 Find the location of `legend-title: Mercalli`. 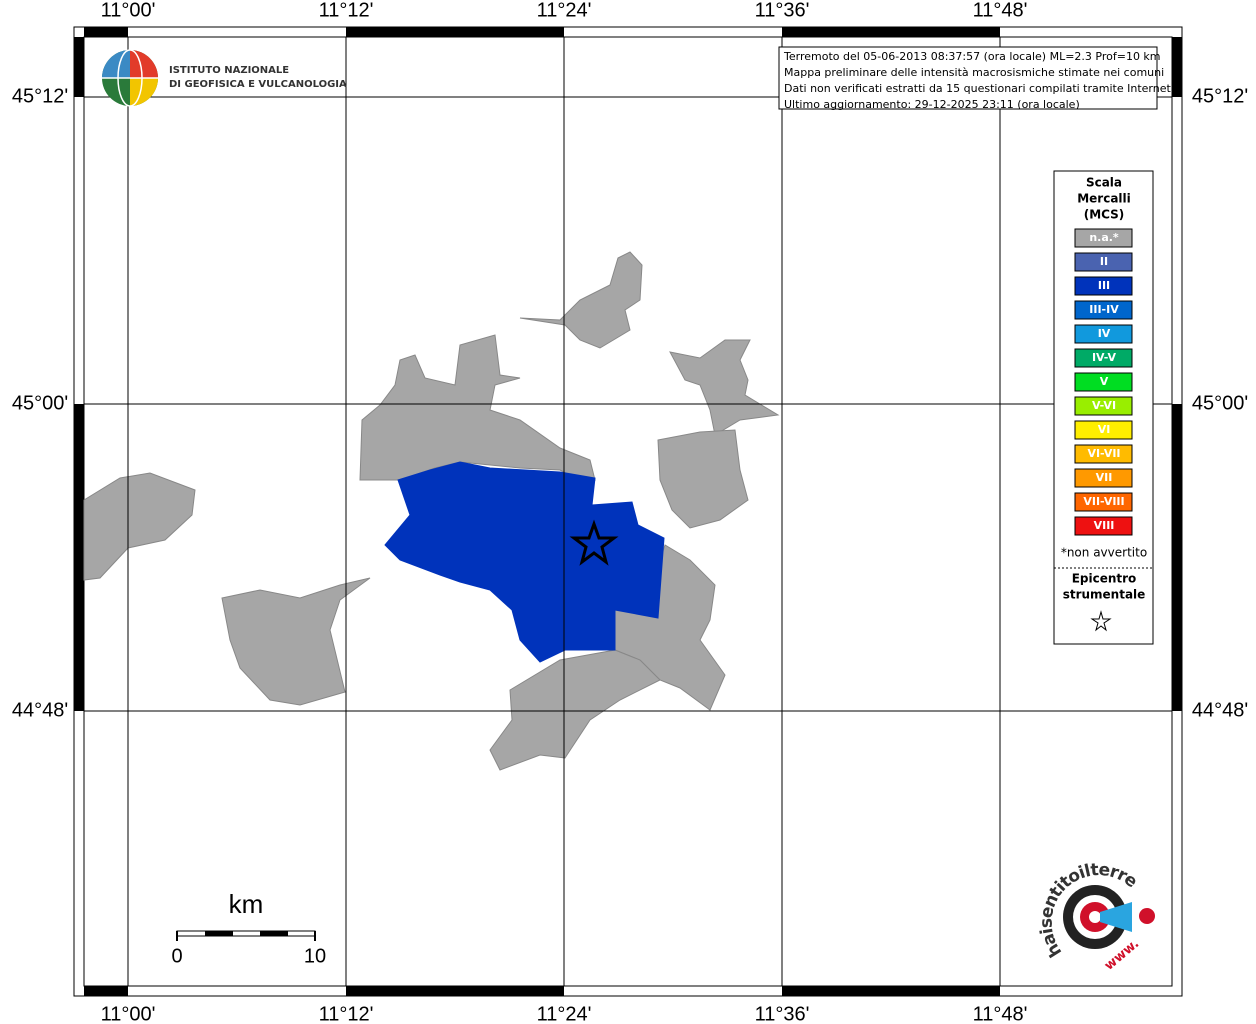

legend-title: Mercalli is located at coordinates (1104, 199).